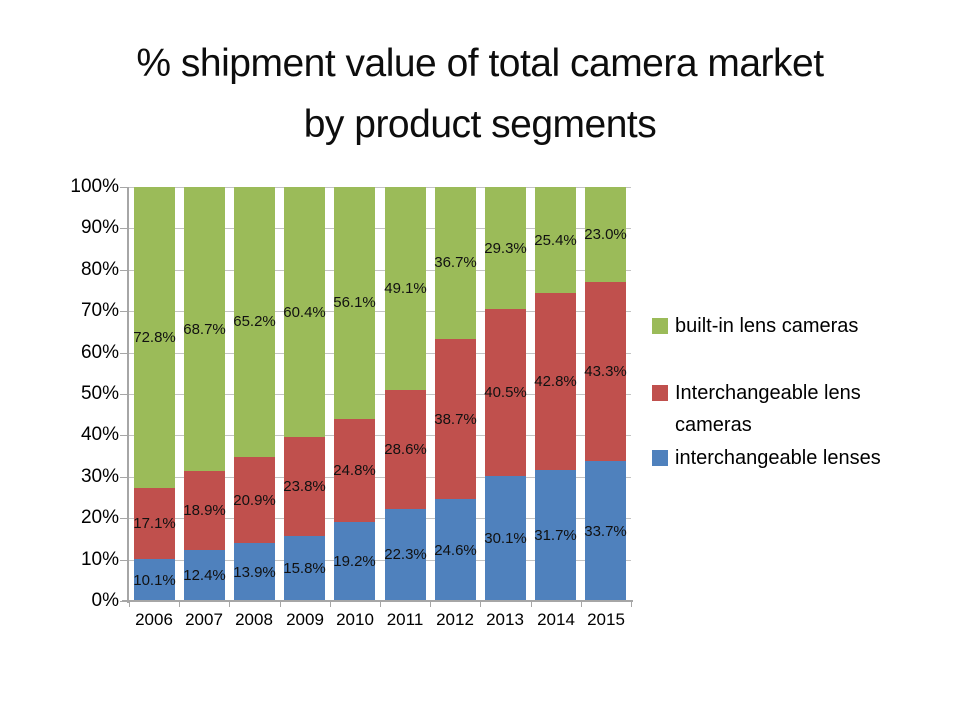 Image resolution: width=960 pixels, height=720 pixels. I want to click on bar-value-label: 33.7%, so click(605, 531).